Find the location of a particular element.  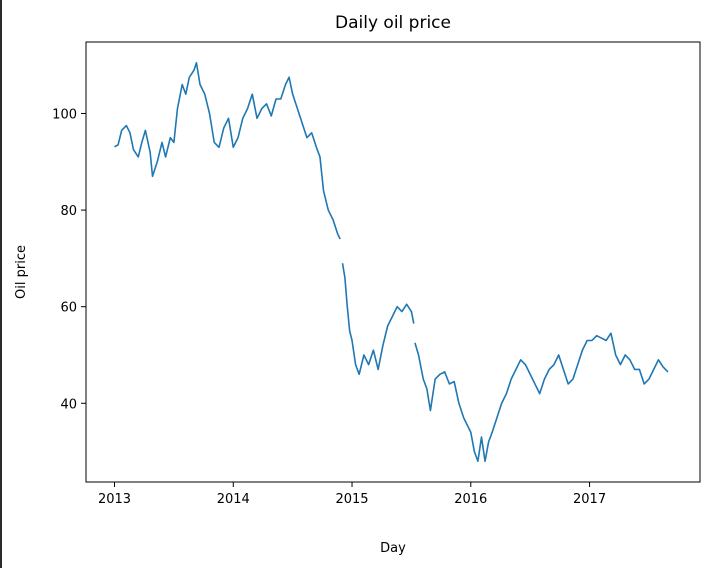

x-tick-label: 2013 is located at coordinates (114, 499).